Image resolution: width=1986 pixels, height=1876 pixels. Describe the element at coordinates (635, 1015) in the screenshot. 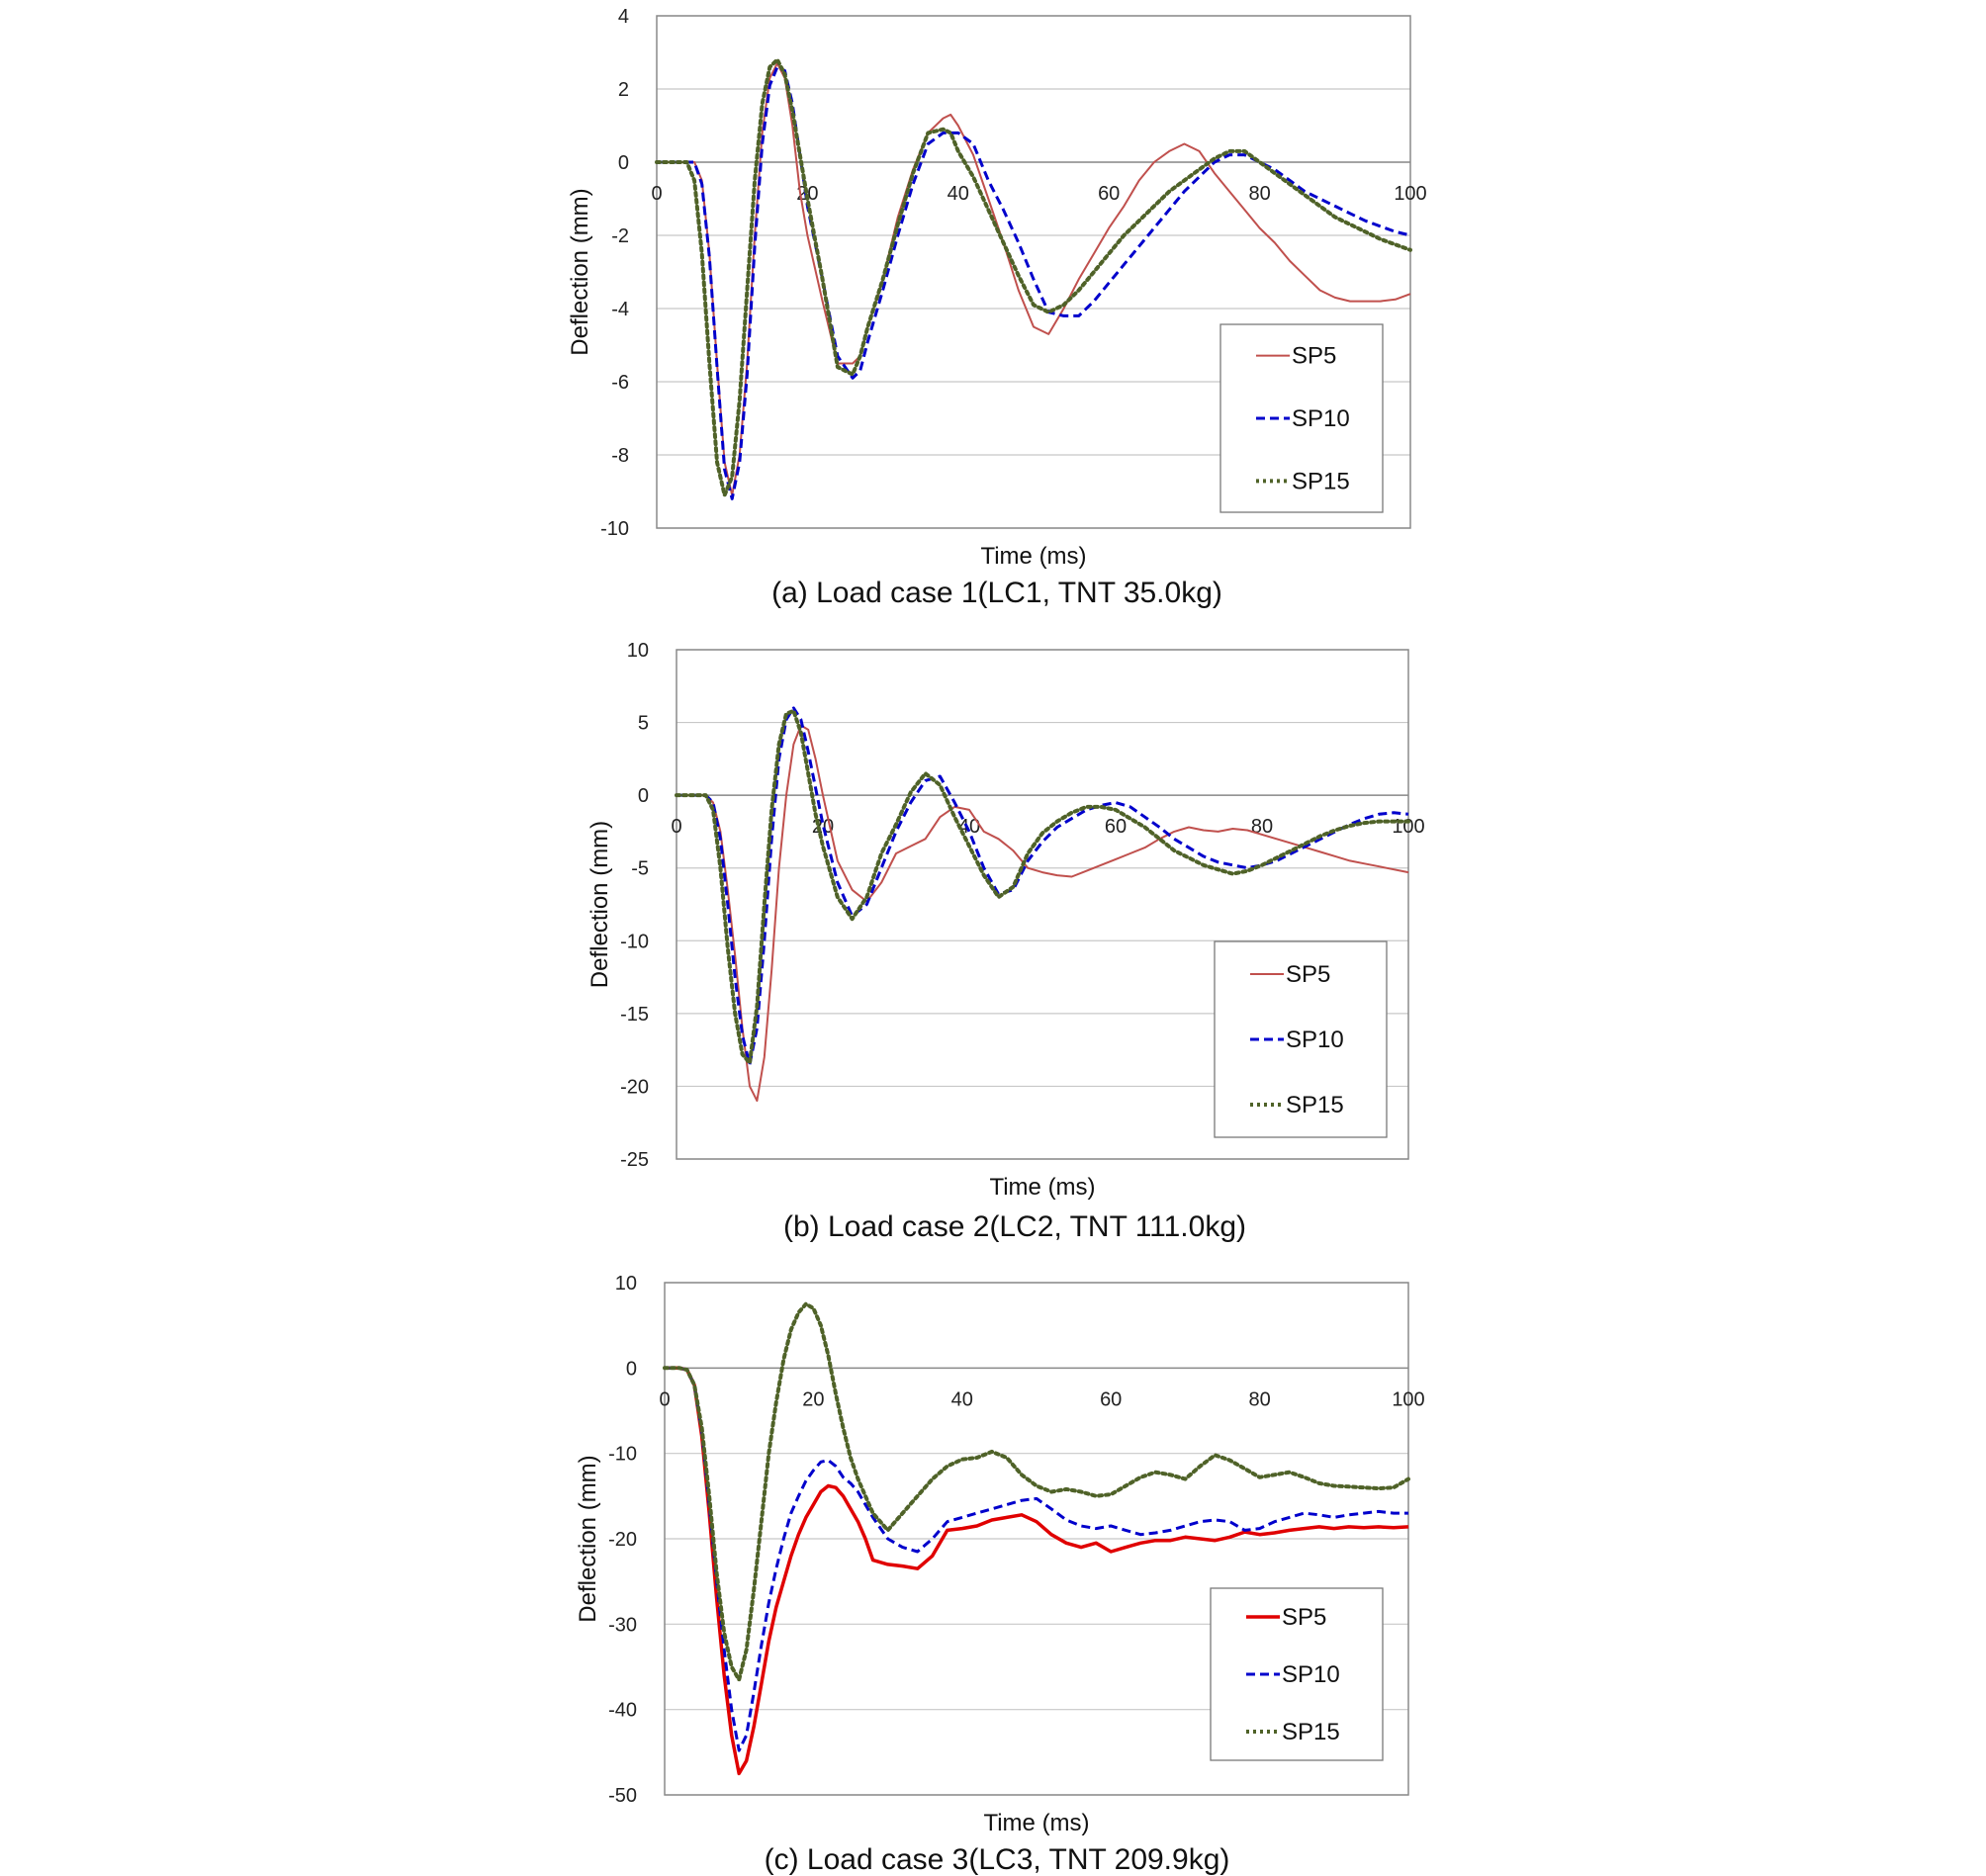

I see `y-tick-label: -15` at that location.